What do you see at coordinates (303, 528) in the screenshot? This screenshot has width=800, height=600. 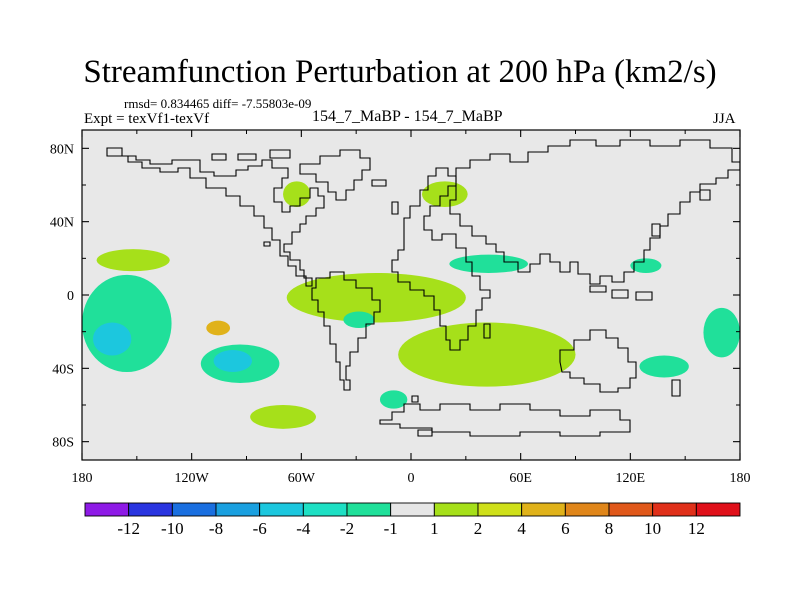 I see `colorbar-label: -4` at bounding box center [303, 528].